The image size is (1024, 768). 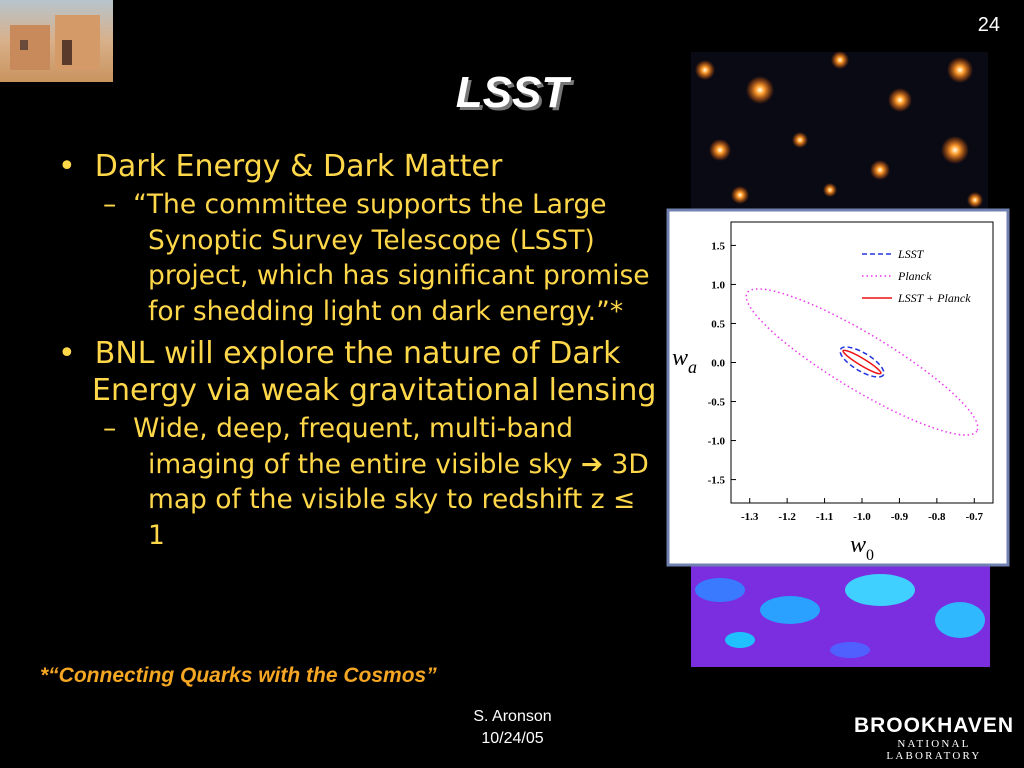 What do you see at coordinates (934, 750) in the screenshot?
I see `logo-subtitle: NATIONAL LABORATORY` at bounding box center [934, 750].